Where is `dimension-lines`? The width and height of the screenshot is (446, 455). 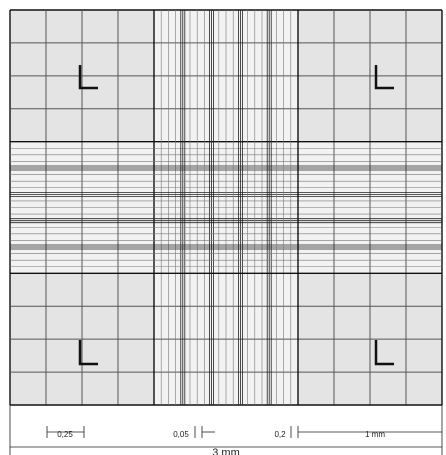
dimension-lines is located at coordinates (226, 430).